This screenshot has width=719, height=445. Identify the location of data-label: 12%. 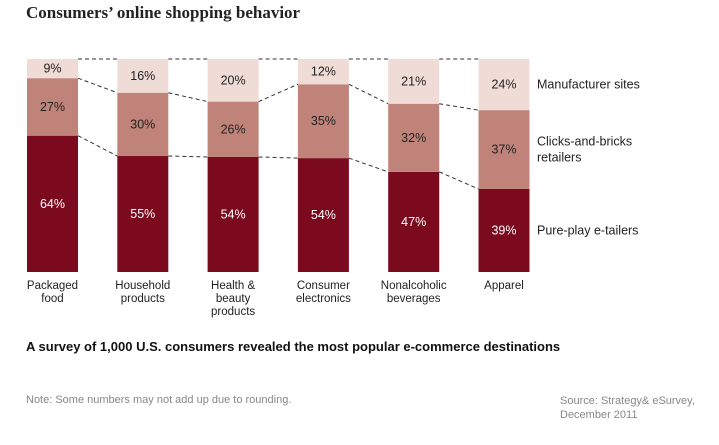
(323, 72).